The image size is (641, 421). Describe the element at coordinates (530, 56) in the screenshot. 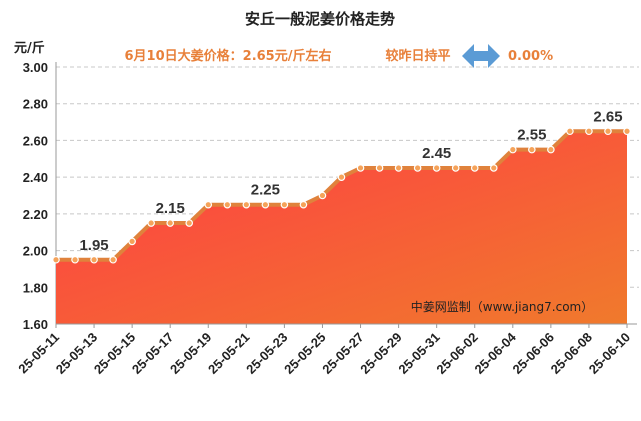

I see `change-value: 0.00%` at that location.